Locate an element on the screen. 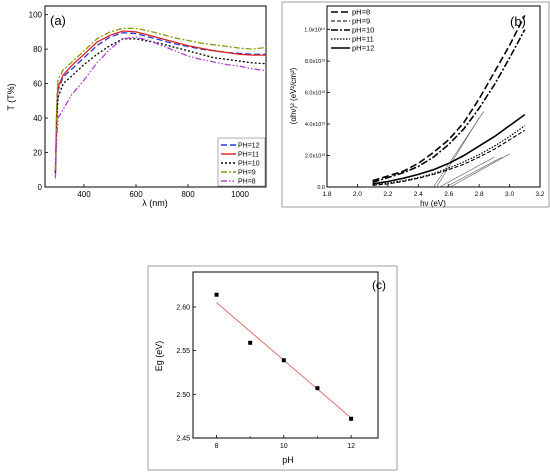 The image size is (550, 474). panel-c-ytick-label: 2.45 is located at coordinates (183, 439).